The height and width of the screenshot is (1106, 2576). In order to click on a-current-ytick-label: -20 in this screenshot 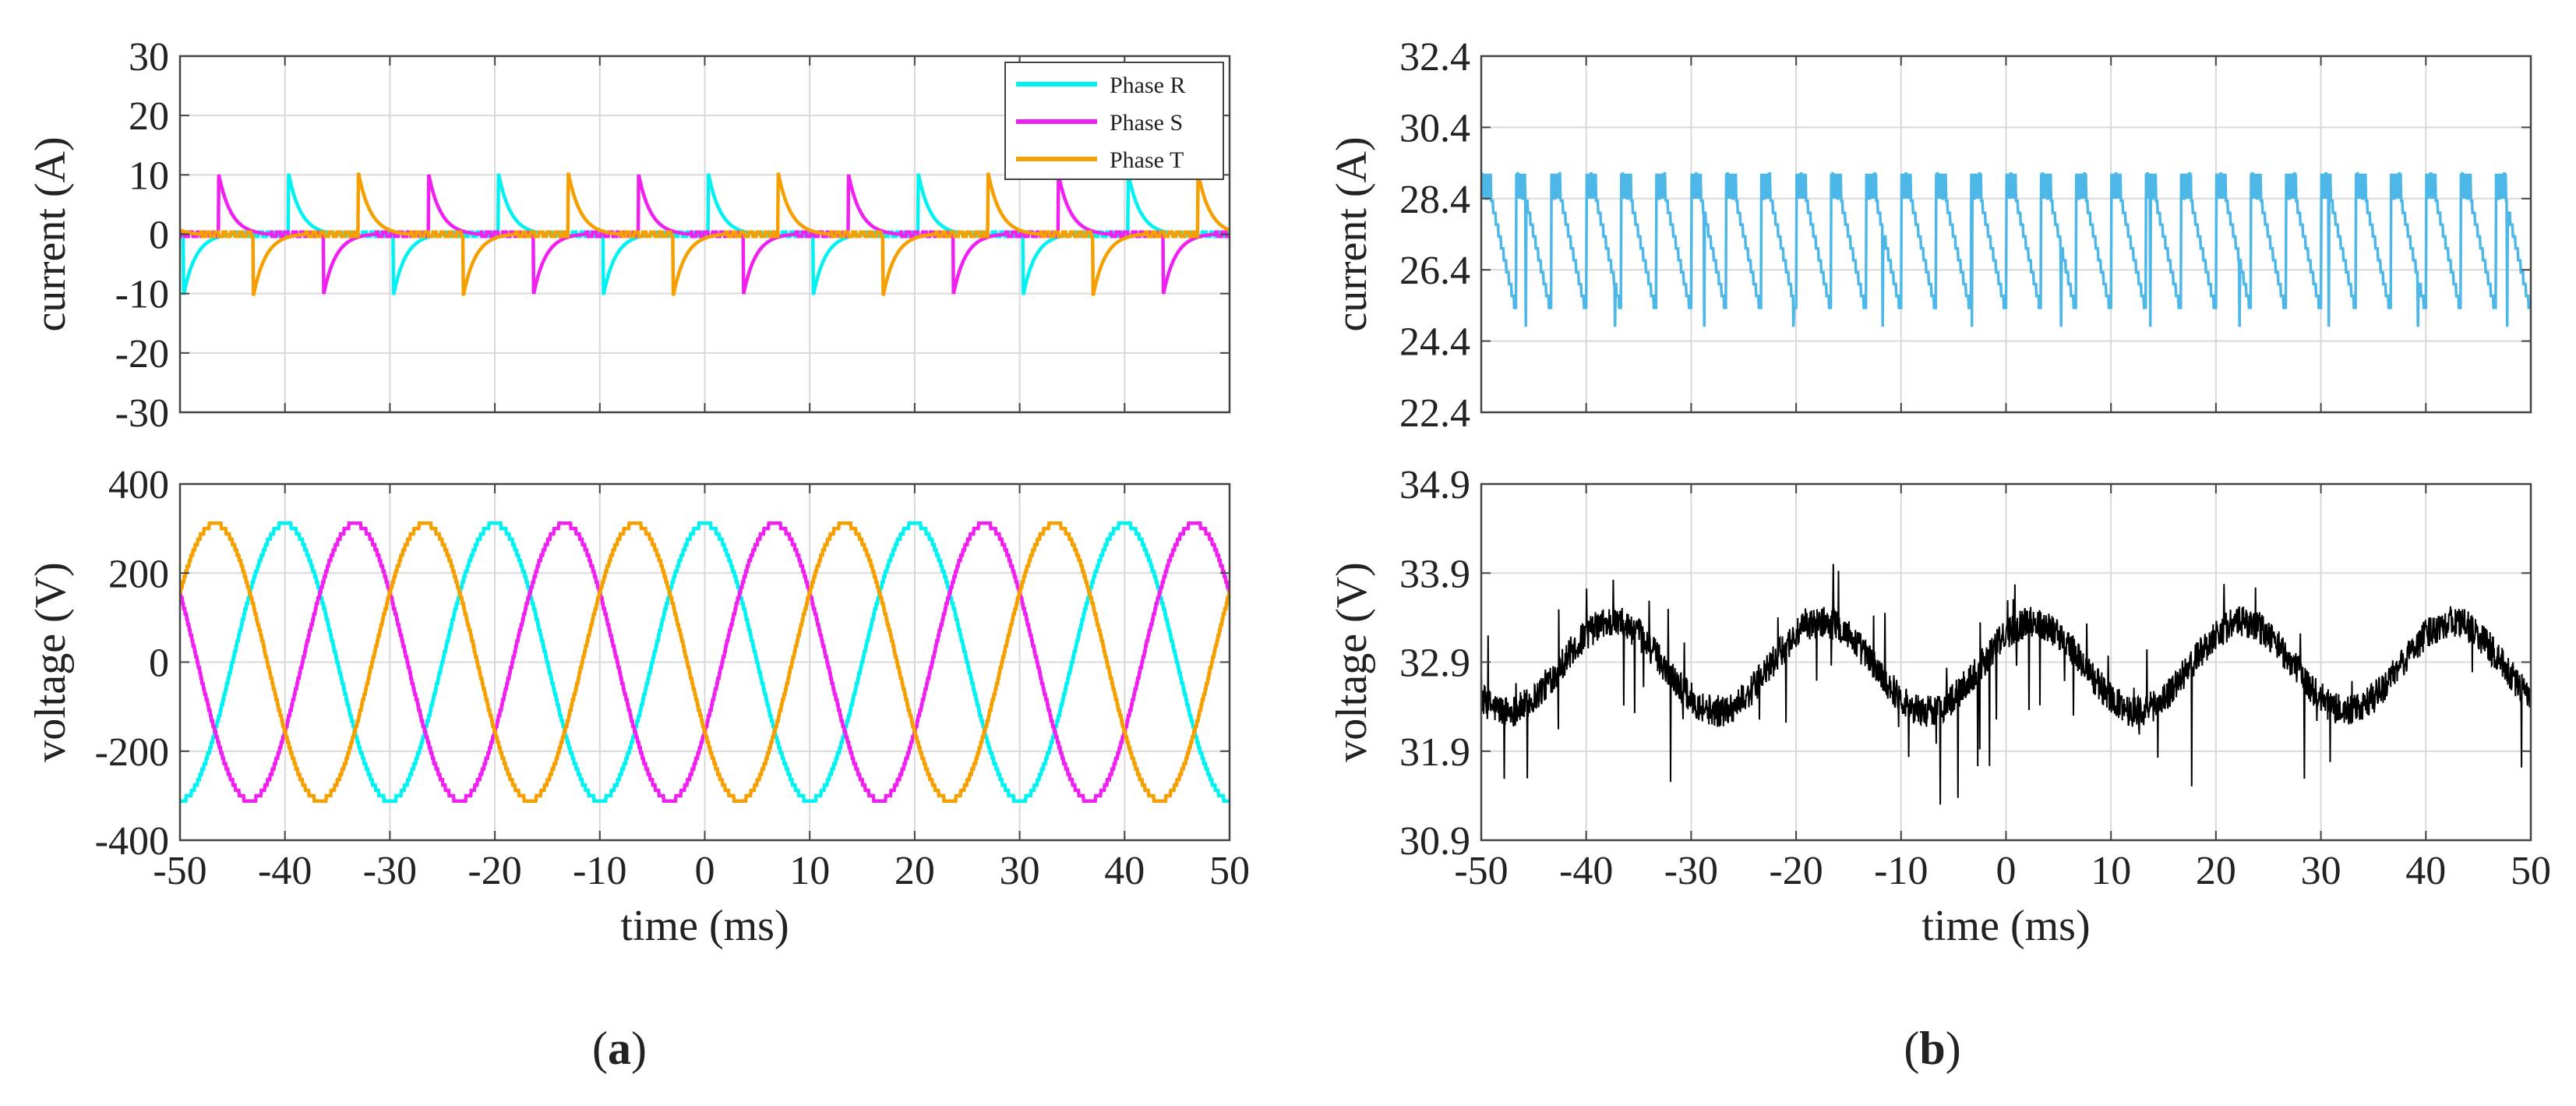, I will do `click(142, 354)`.